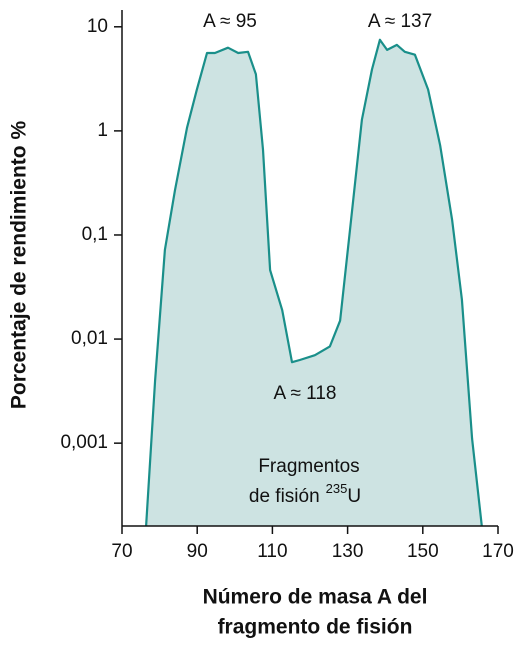 The image size is (520, 645). What do you see at coordinates (354, 496) in the screenshot?
I see `element: U` at bounding box center [354, 496].